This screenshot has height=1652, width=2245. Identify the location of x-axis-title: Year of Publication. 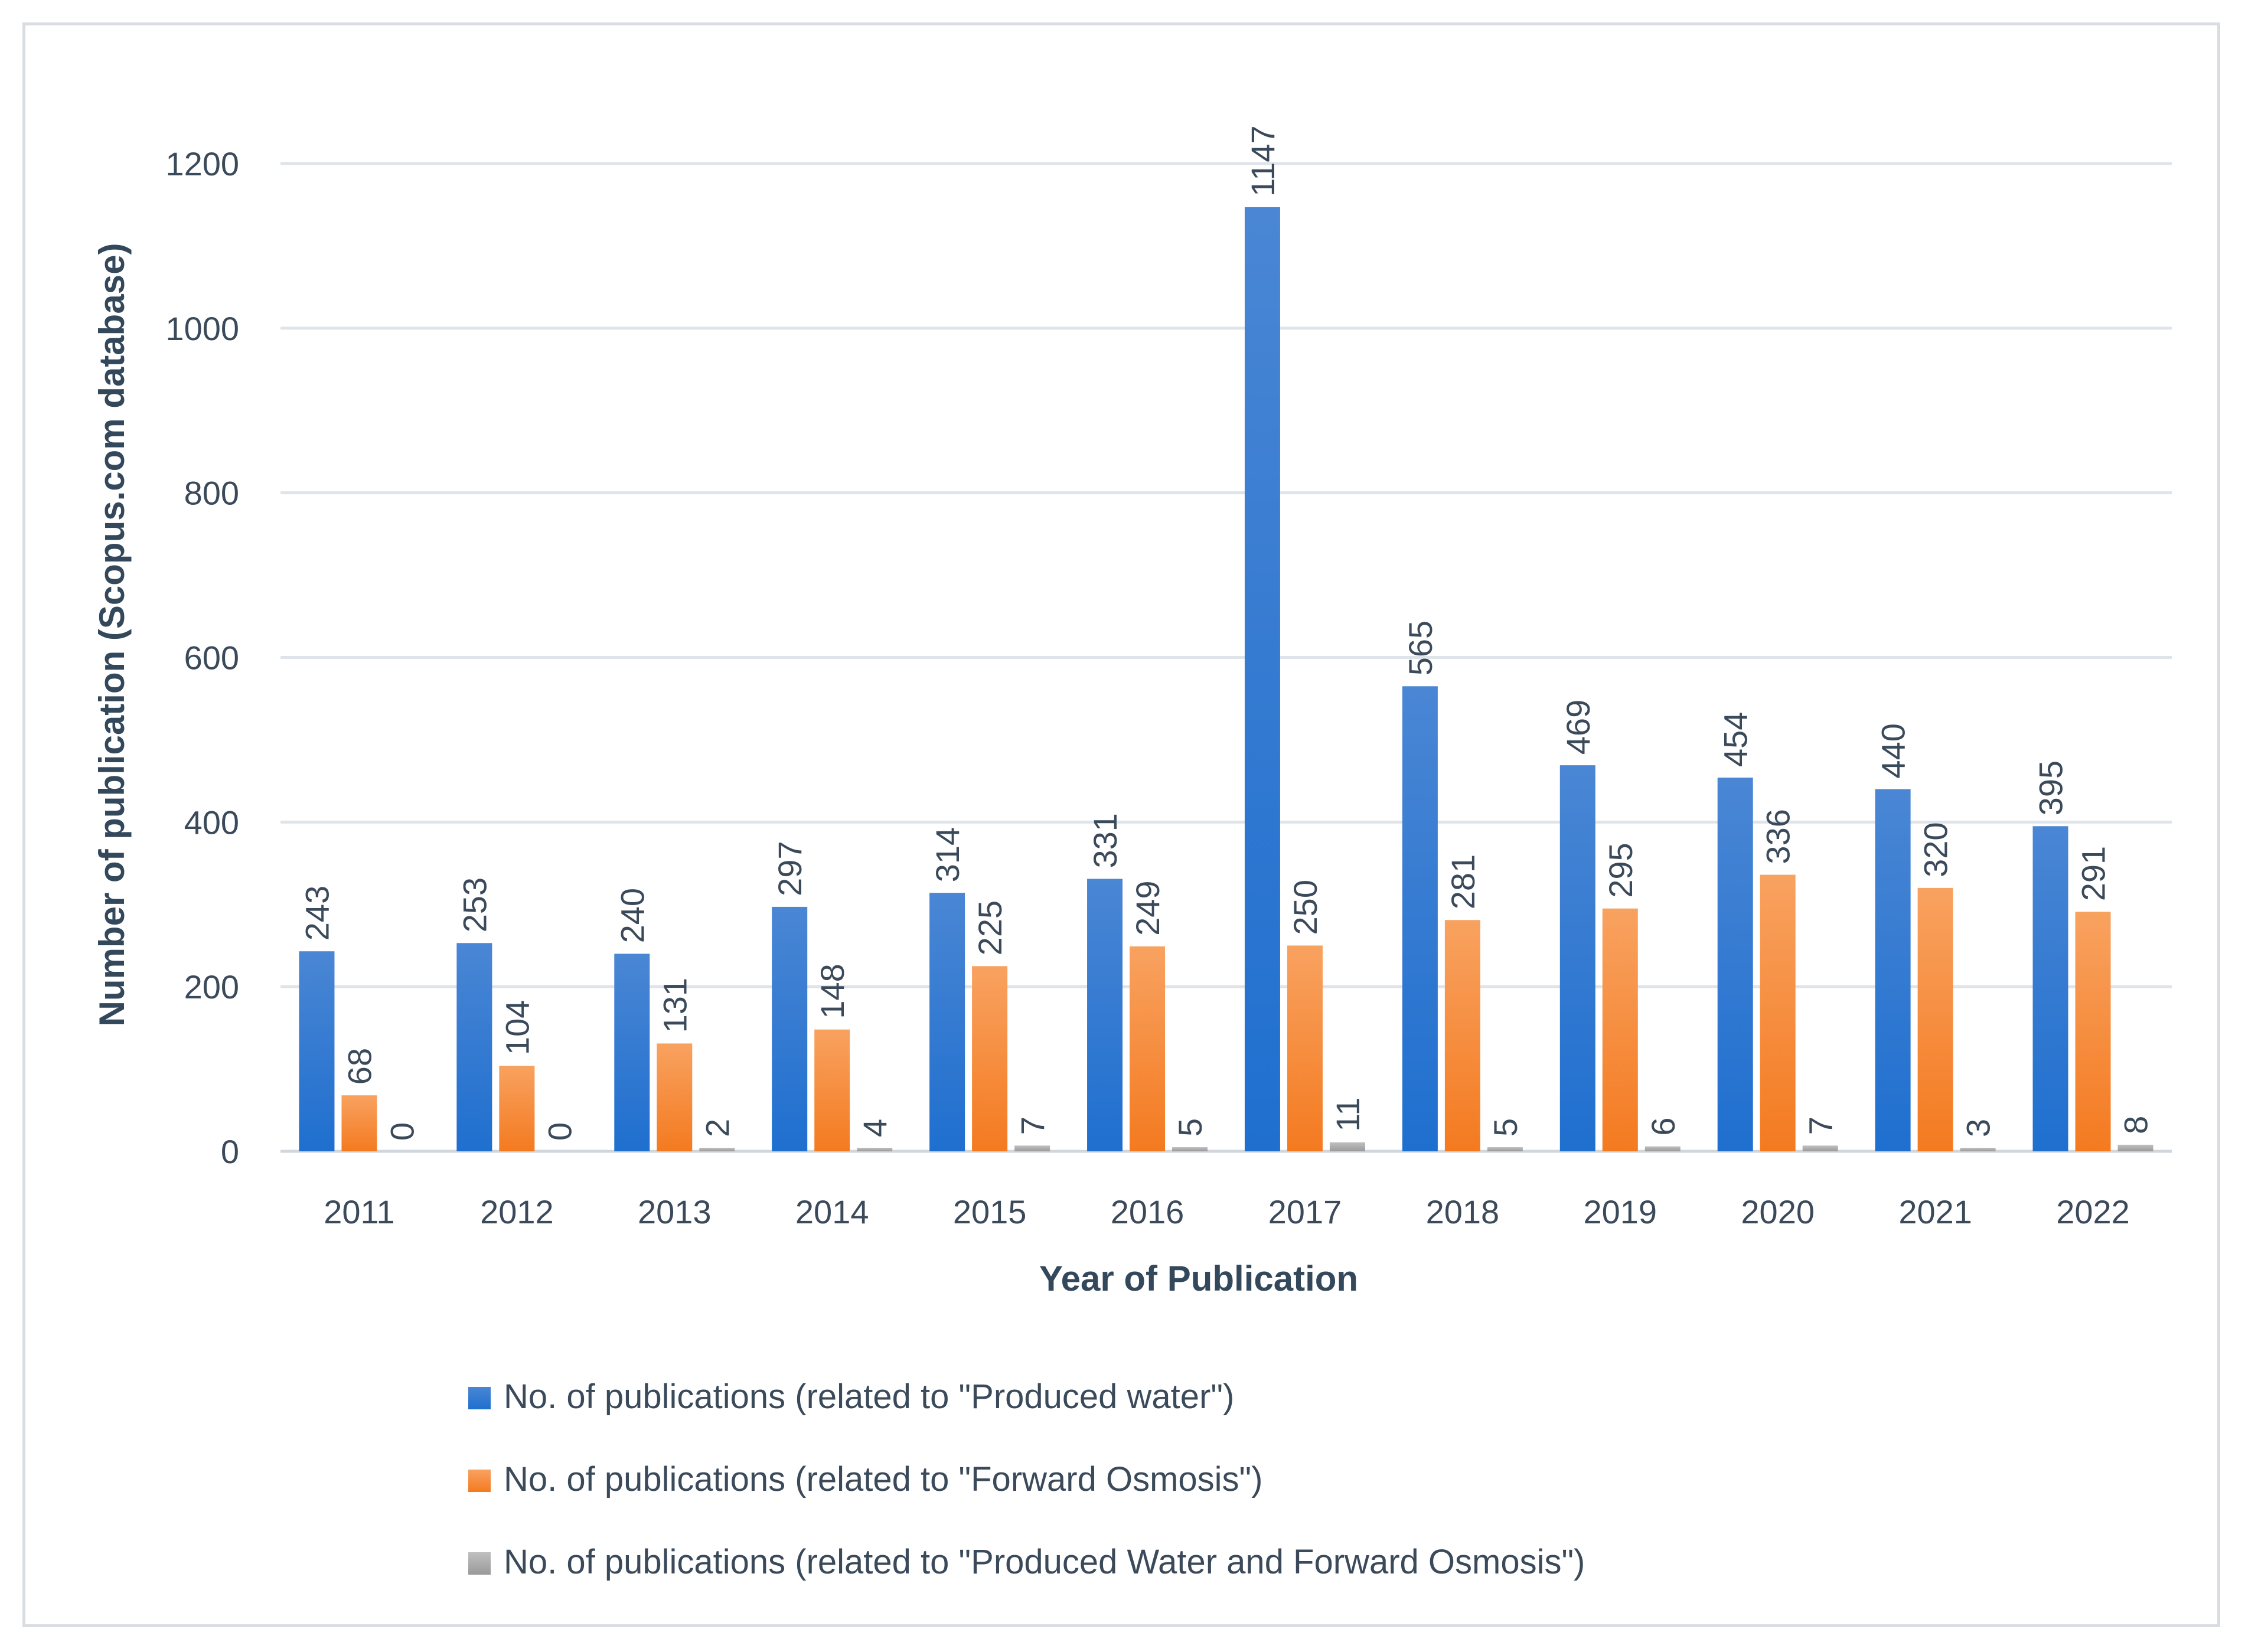
(1198, 1278).